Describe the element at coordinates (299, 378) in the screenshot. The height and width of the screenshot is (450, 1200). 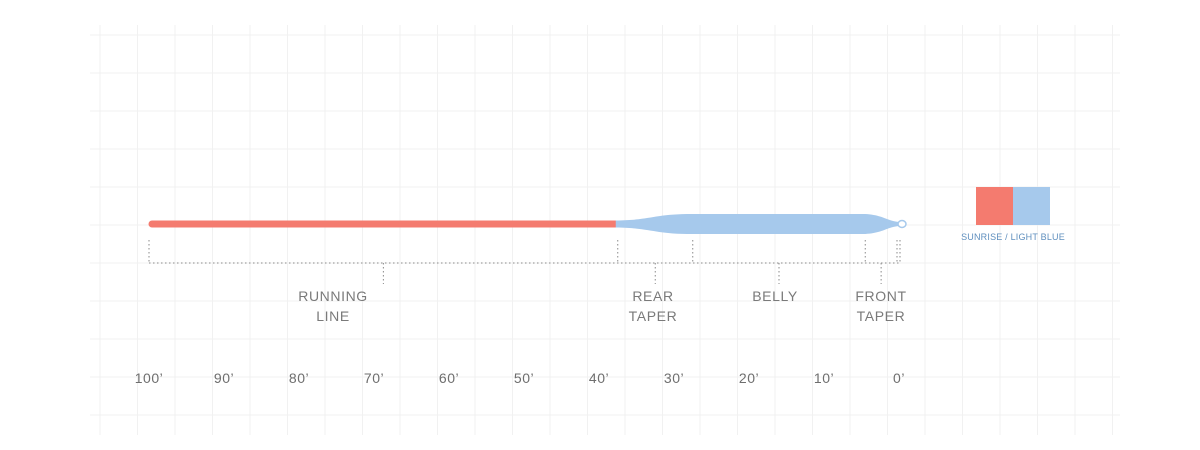
I see `scale-label: 80’` at that location.